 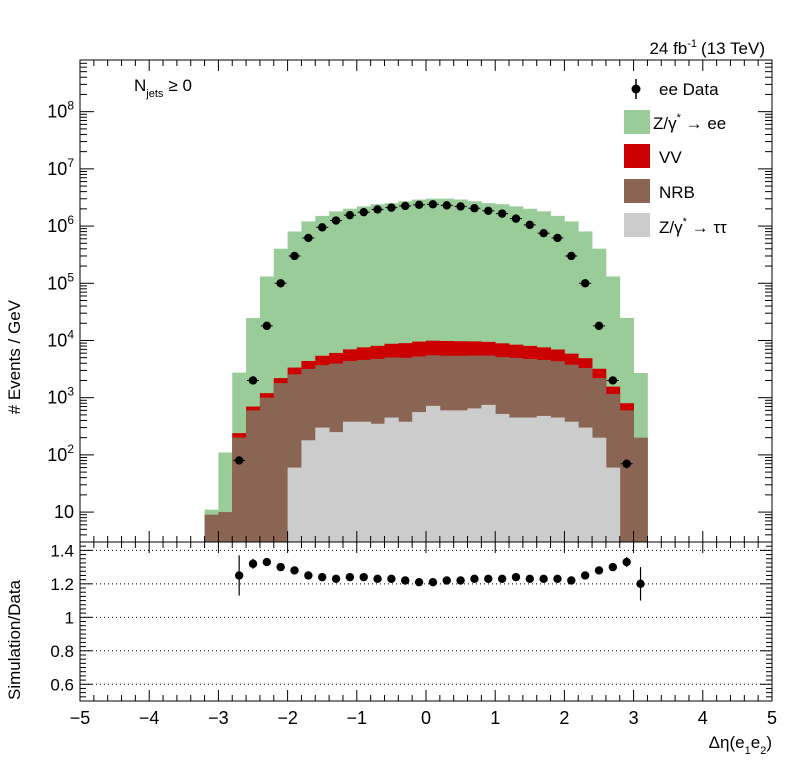 I want to click on legend-swatch-nrb, so click(x=637, y=191).